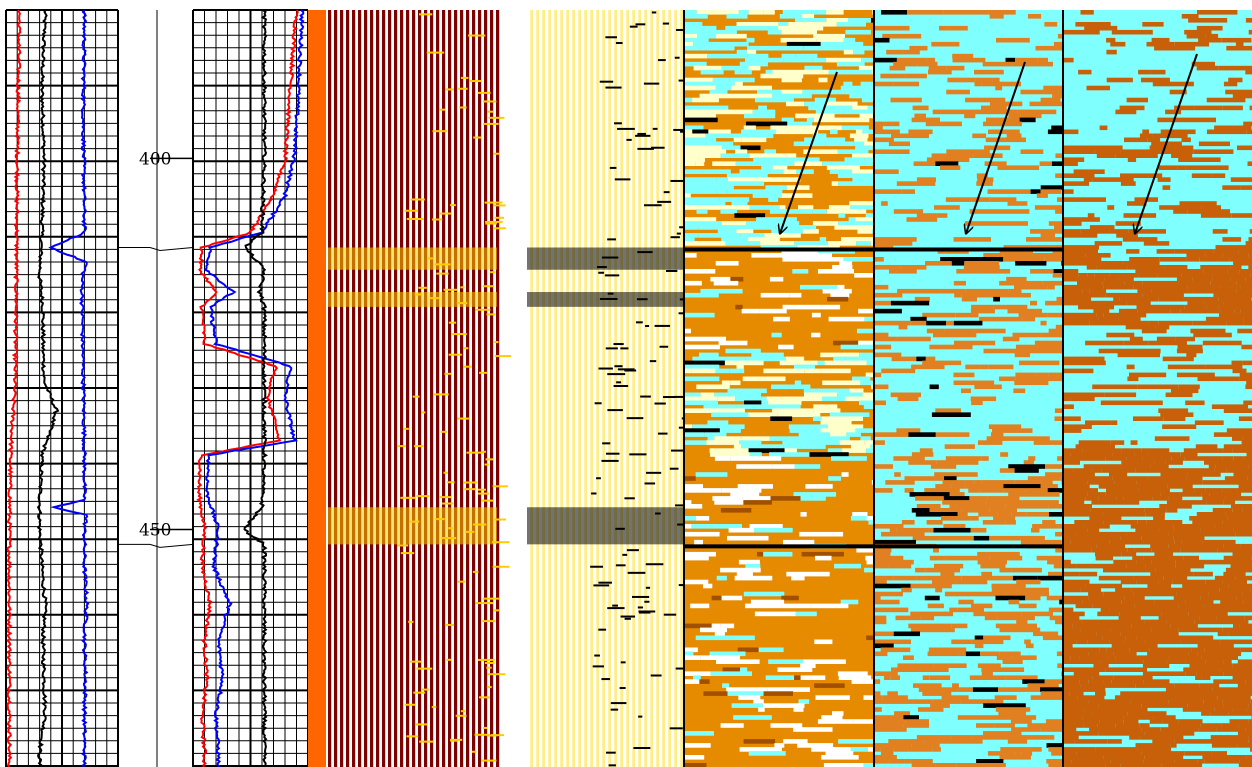  What do you see at coordinates (156, 248) in the screenshot?
I see `depth-marker` at bounding box center [156, 248].